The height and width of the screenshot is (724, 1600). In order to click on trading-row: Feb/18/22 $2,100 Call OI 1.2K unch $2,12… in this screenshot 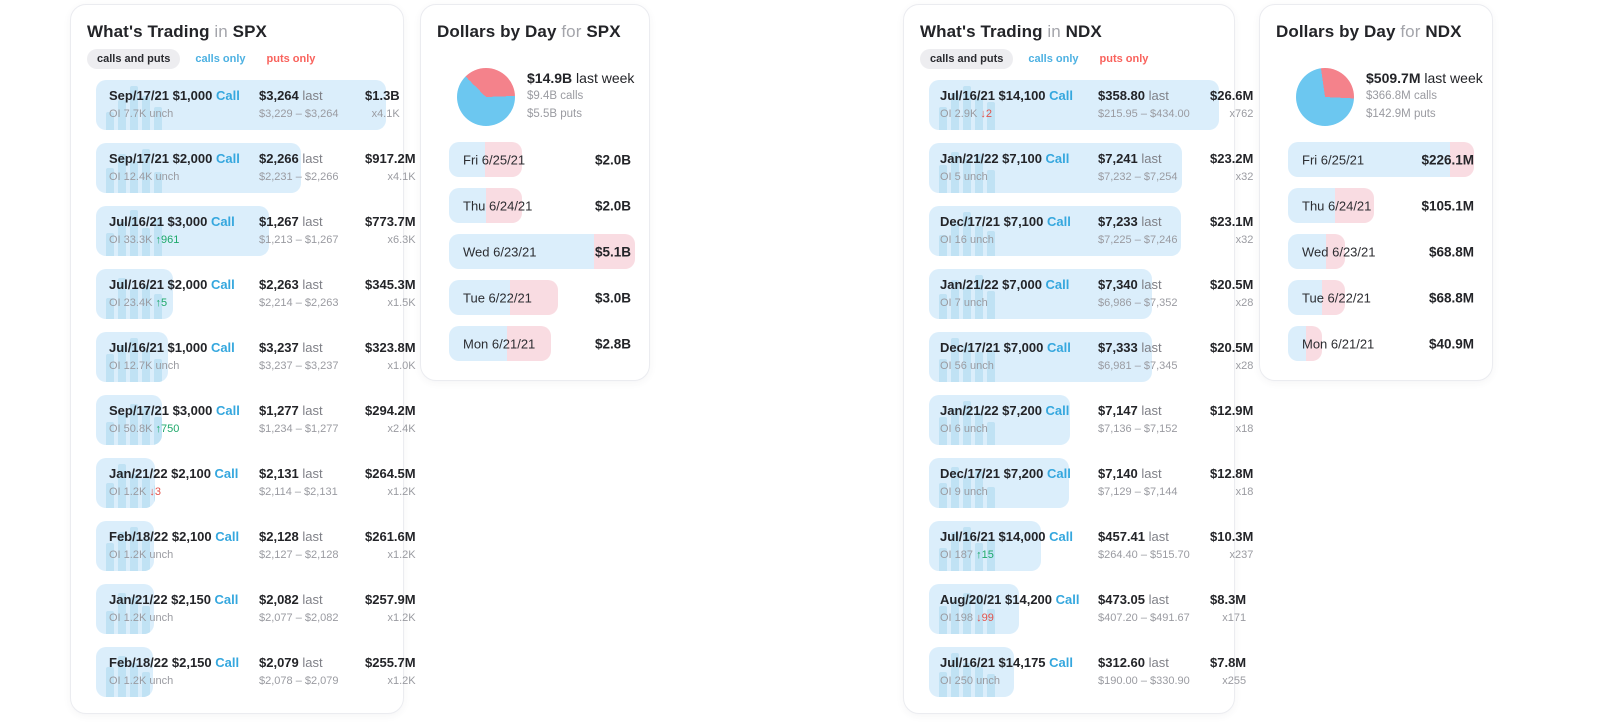, I will do `click(251, 546)`.